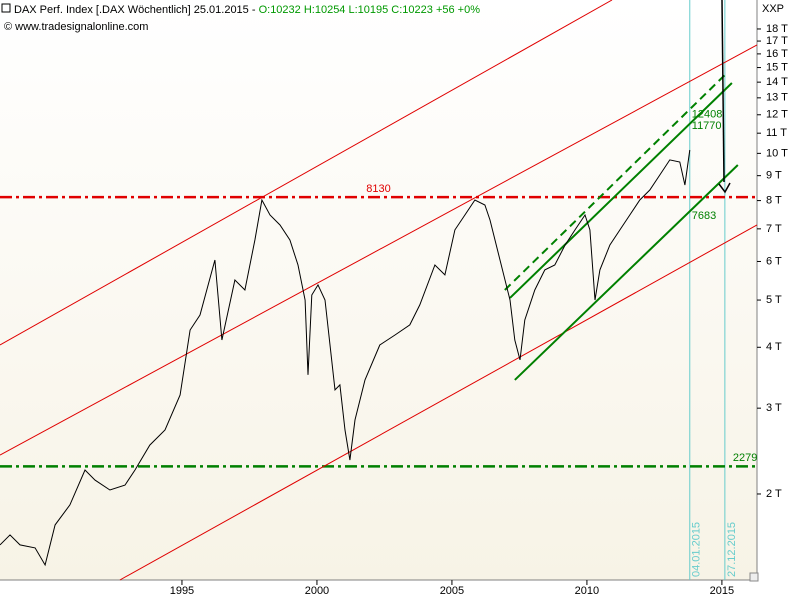 The image size is (800, 600). Describe the element at coordinates (773, 9) in the screenshot. I see `axis-code: XXP` at that location.